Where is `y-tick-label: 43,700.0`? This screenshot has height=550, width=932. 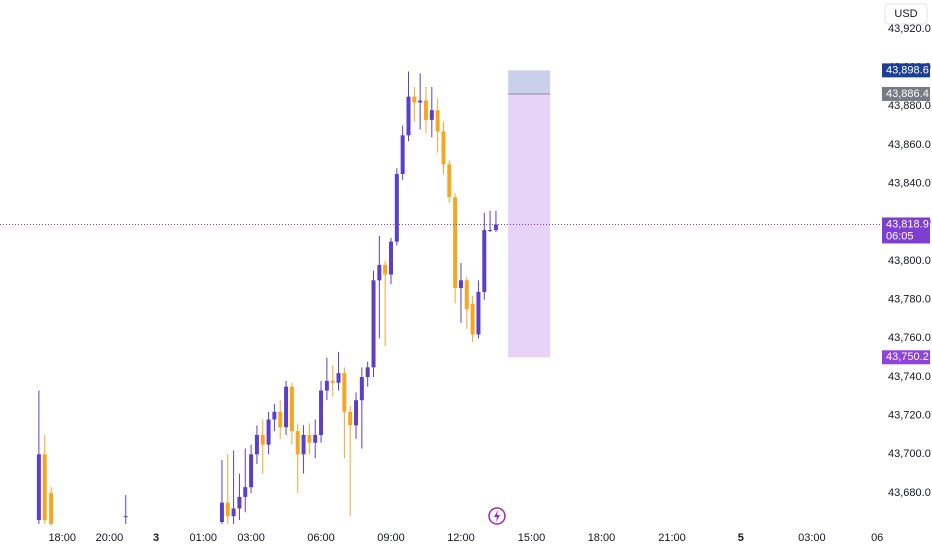 y-tick-label: 43,700.0 is located at coordinates (909, 454).